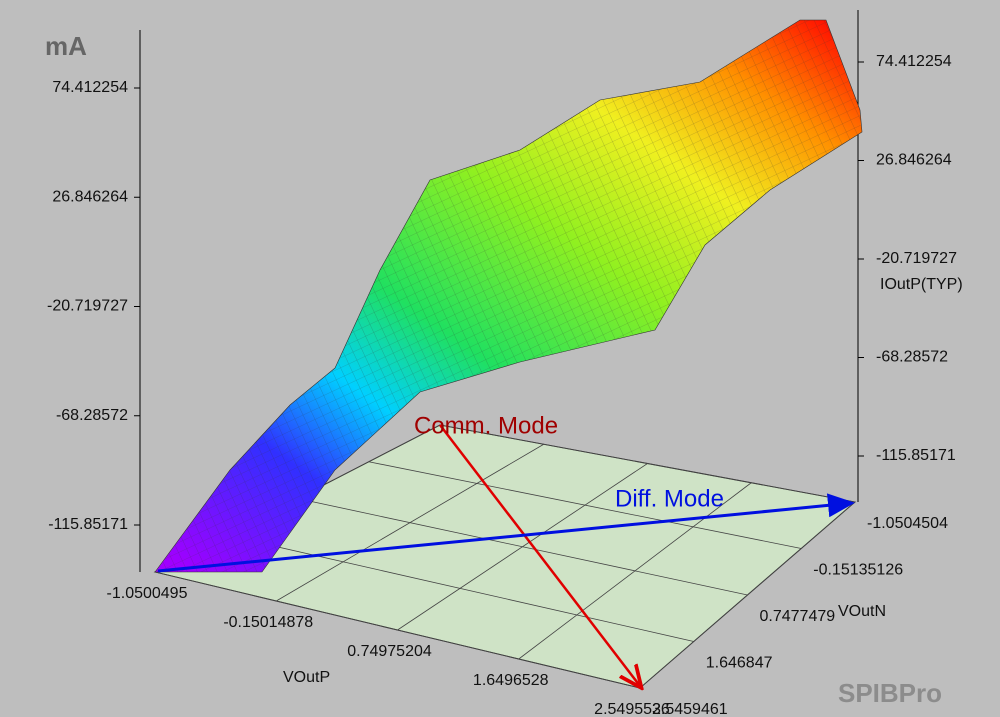 Image resolution: width=1000 pixels, height=717 pixels. What do you see at coordinates (690, 709) in the screenshot?
I see `y-tick-label: 2.5459461` at bounding box center [690, 709].